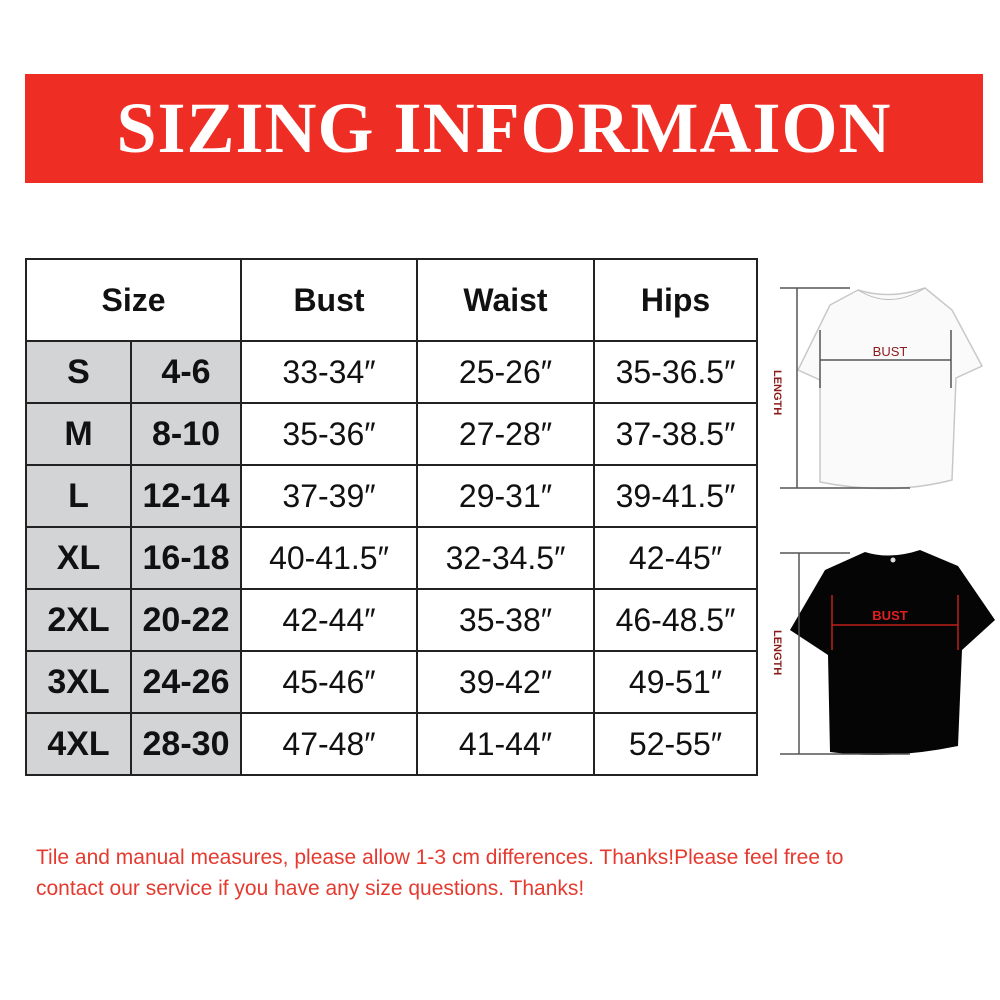 The image size is (1000, 1000). What do you see at coordinates (78, 372) in the screenshot?
I see `size-letter: S` at bounding box center [78, 372].